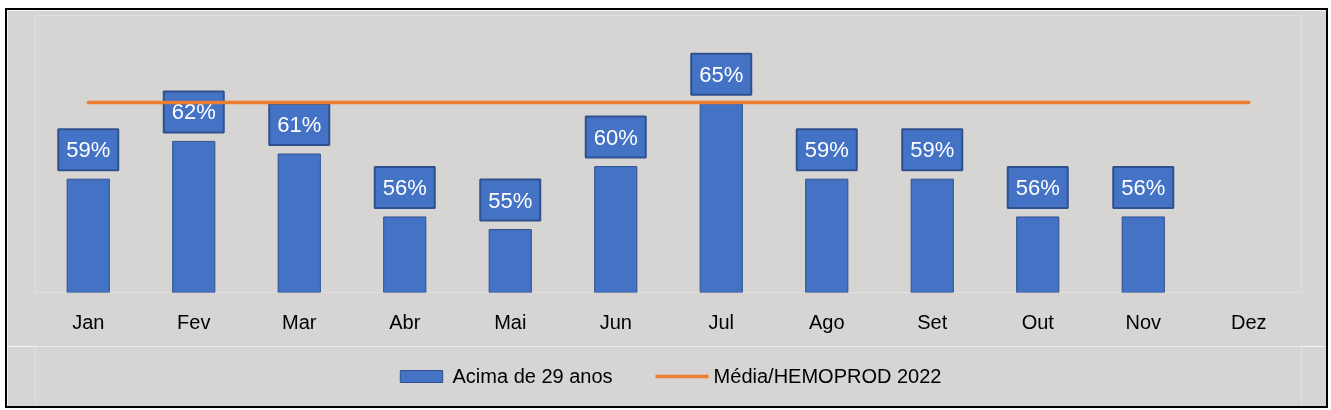 The image size is (1331, 410). I want to click on x-tick-label: Nov, so click(1143, 321).